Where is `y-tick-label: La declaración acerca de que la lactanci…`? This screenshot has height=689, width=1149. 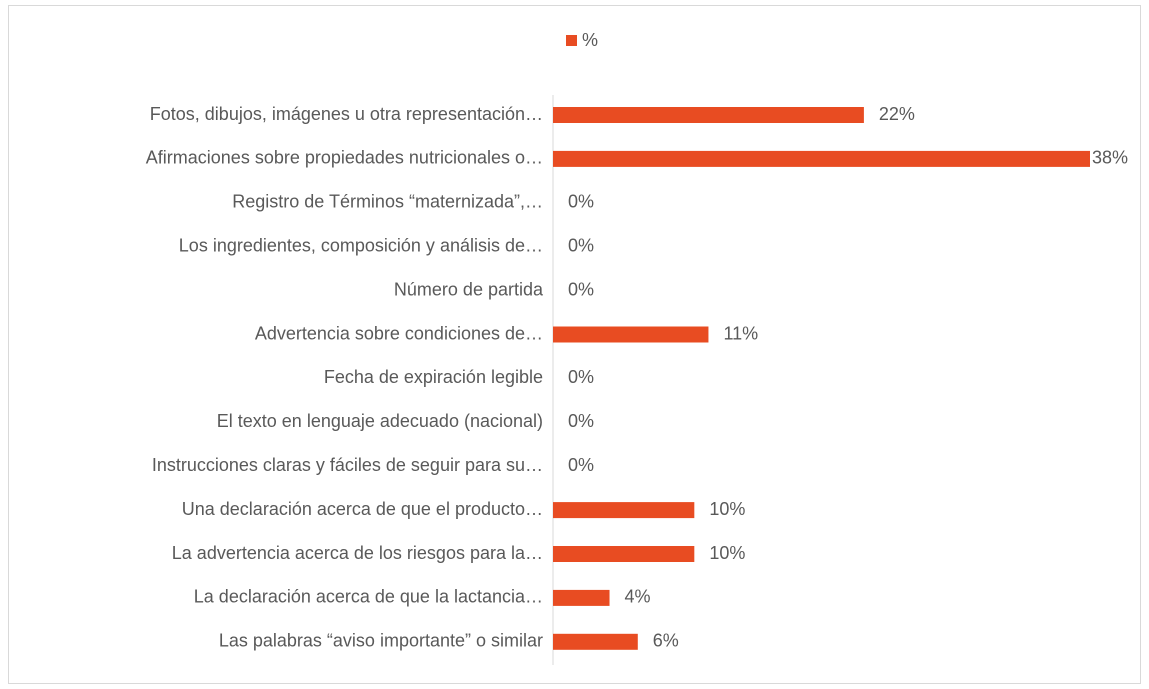 y-tick-label: La declaración acerca de que la lactanci… is located at coordinates (368, 597).